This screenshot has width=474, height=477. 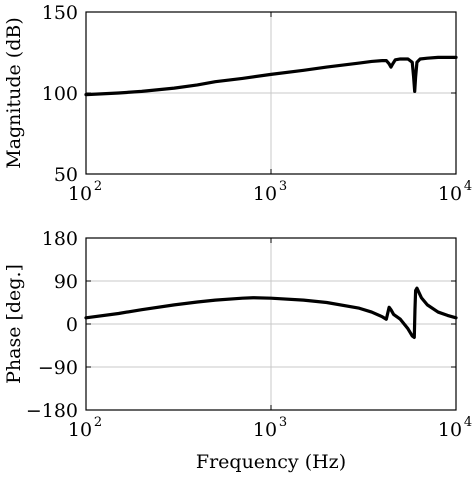 What do you see at coordinates (468, 422) in the screenshot?
I see `phase-x-tick-exponent: 4` at bounding box center [468, 422].